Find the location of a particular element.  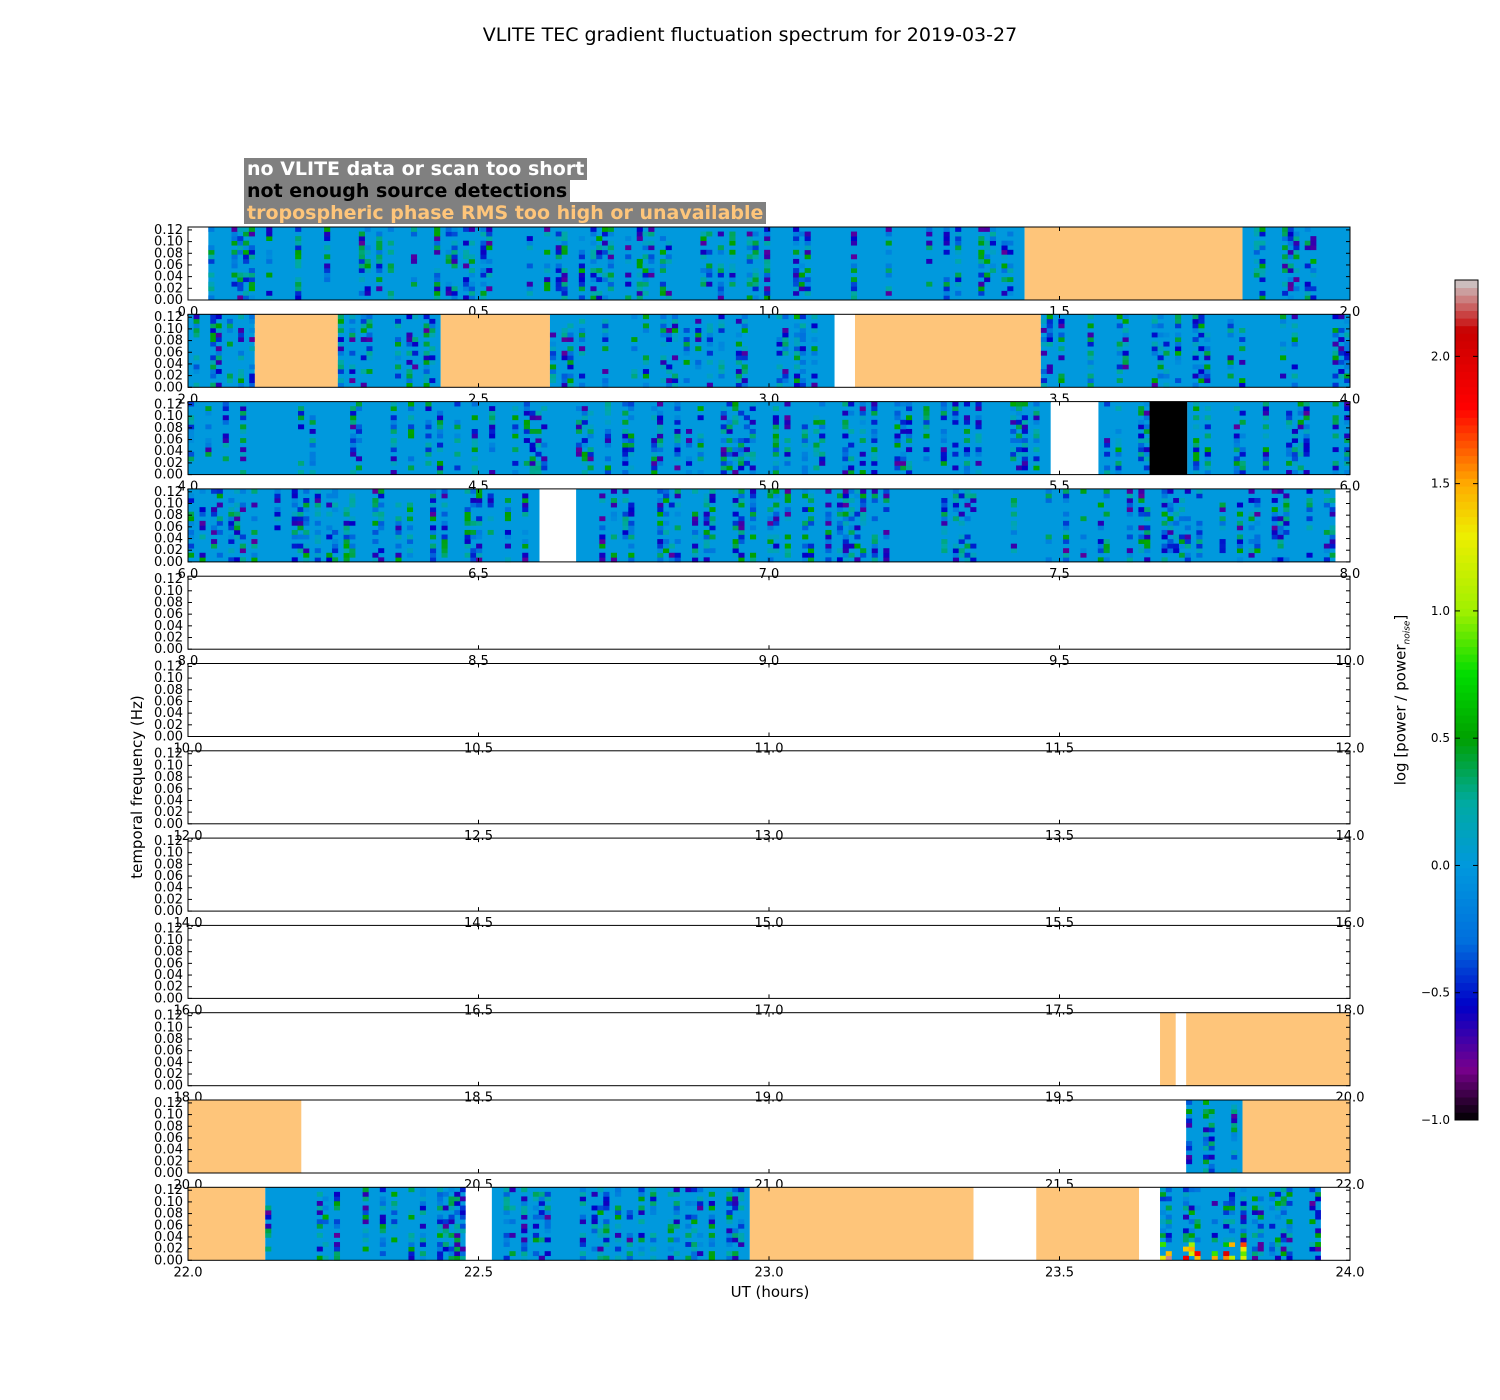

x-tick-label: 10.0 is located at coordinates (1350, 661).